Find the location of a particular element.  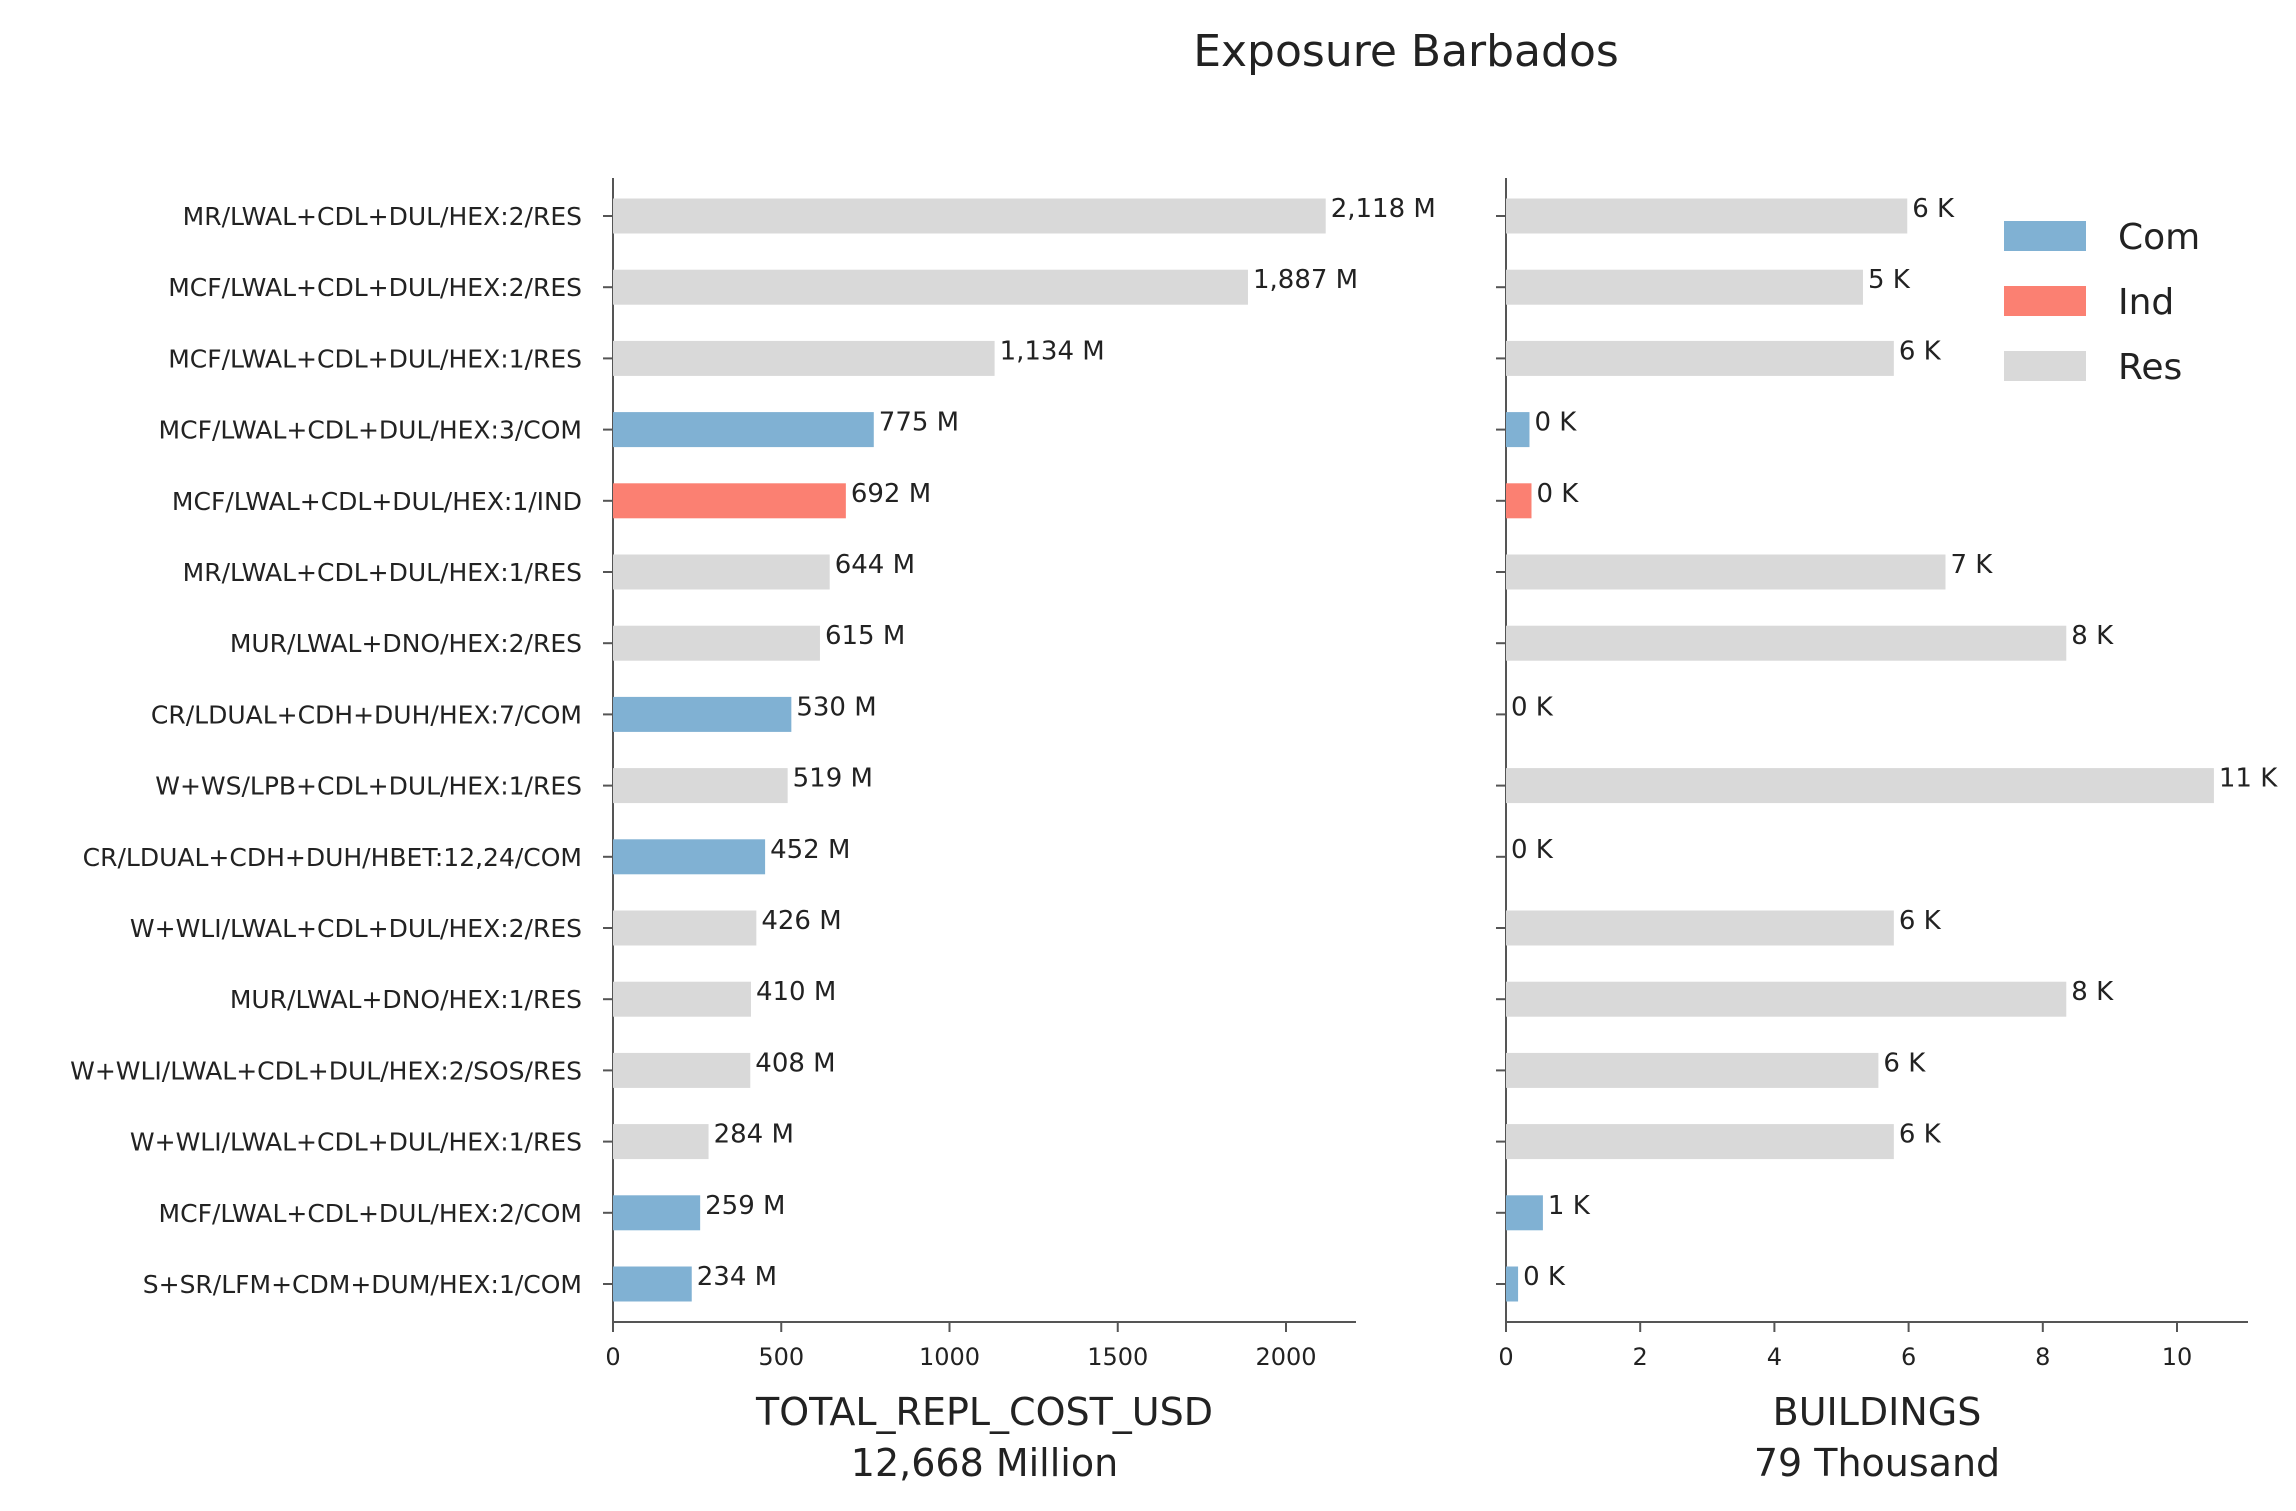

category-label: CR/LDUAL+CDH+DUH/HEX:7/COM is located at coordinates (366, 714).